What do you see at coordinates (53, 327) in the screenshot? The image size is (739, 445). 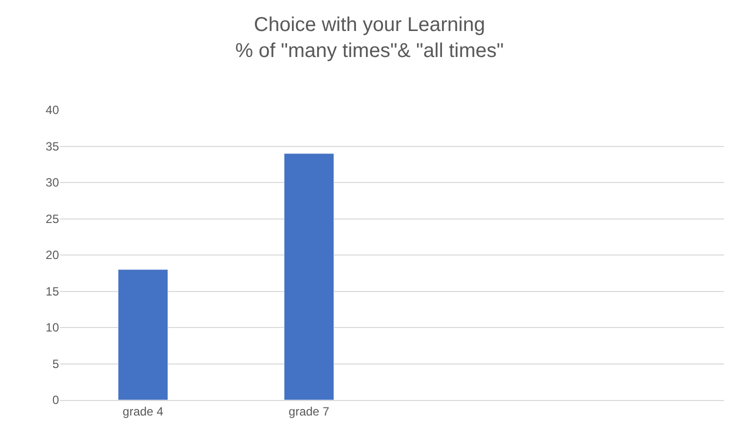 I see `y-tick-label: 10` at bounding box center [53, 327].